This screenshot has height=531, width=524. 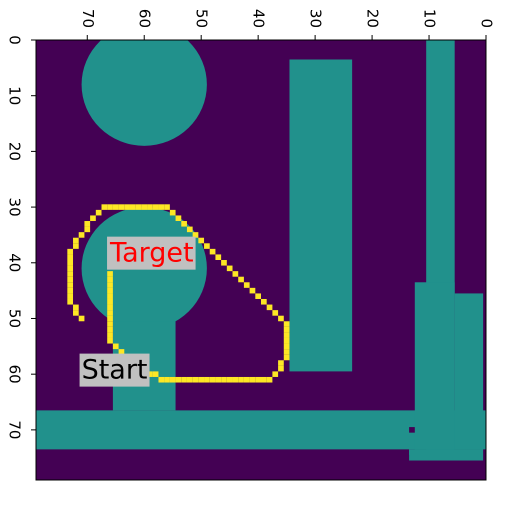 I want to click on annotation-label: Target, so click(x=151, y=253).